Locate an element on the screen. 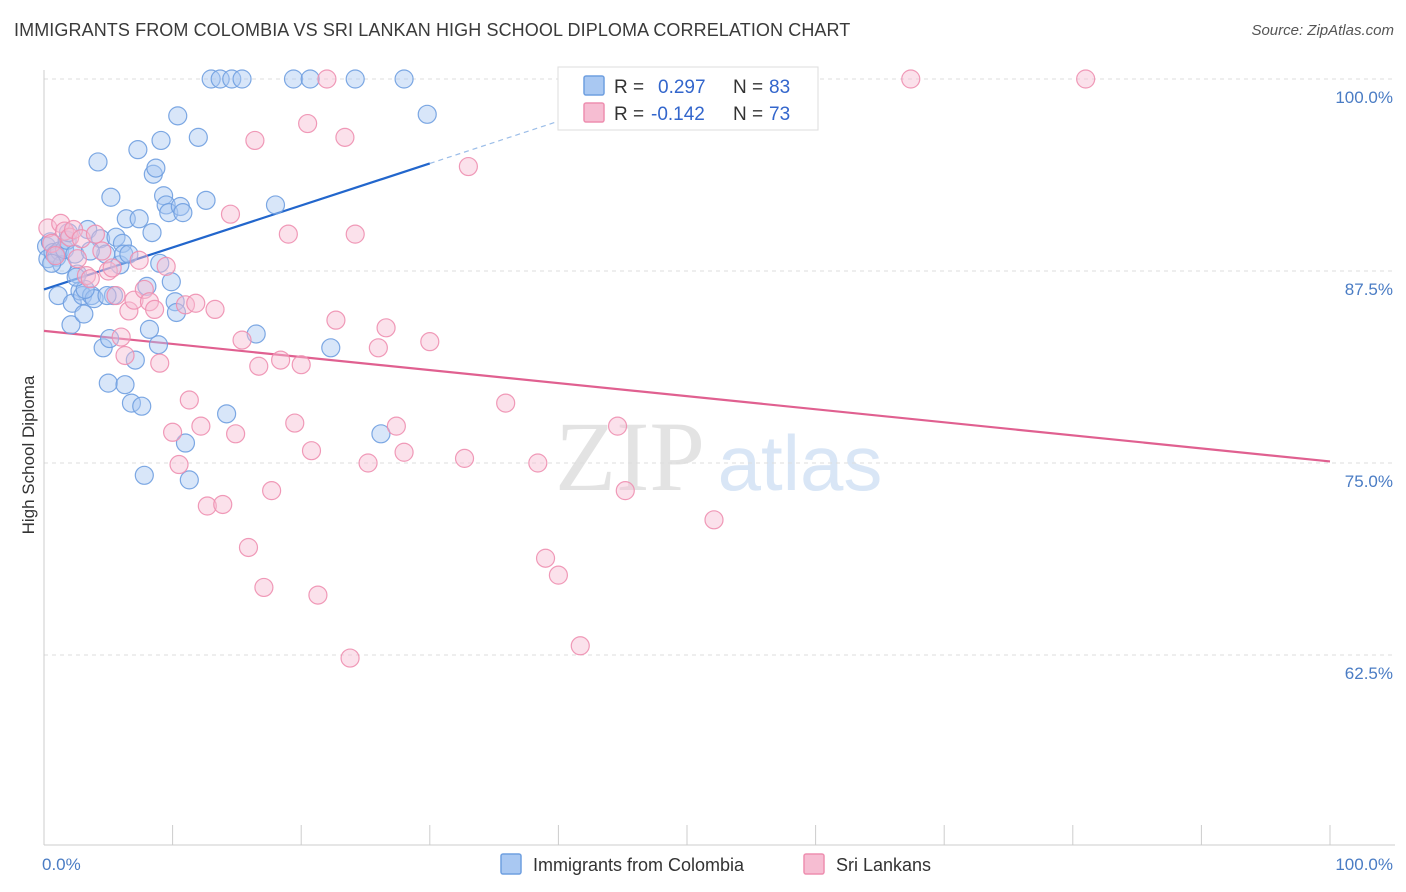 Image resolution: width=1406 pixels, height=892 pixels. y-axis-label: High School Diploma is located at coordinates (28, 454).